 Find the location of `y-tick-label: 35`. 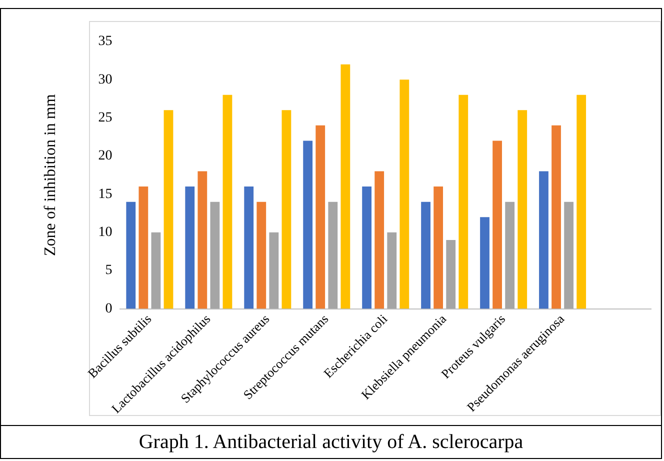

y-tick-label: 35 is located at coordinates (105, 42).